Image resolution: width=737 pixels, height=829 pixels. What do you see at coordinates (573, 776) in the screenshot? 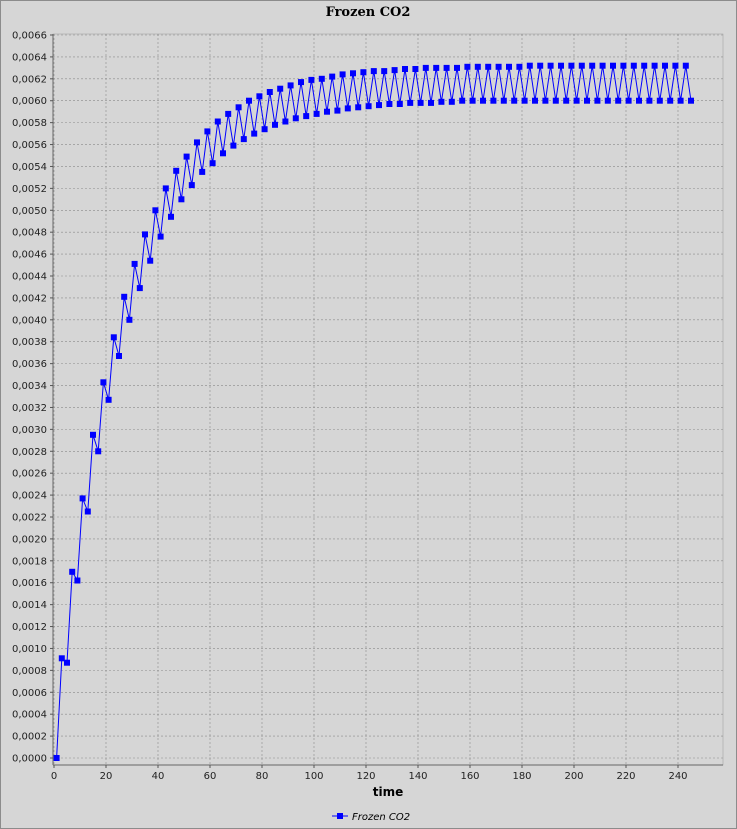
I see `x-tick-label: 200` at bounding box center [573, 776].